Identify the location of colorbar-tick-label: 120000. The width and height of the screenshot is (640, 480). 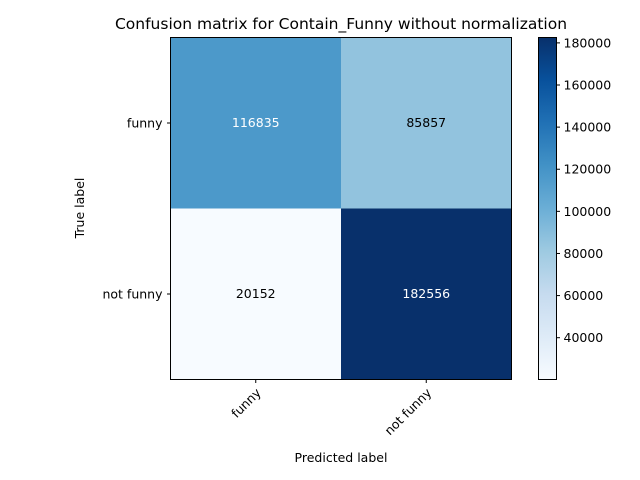
(588, 169).